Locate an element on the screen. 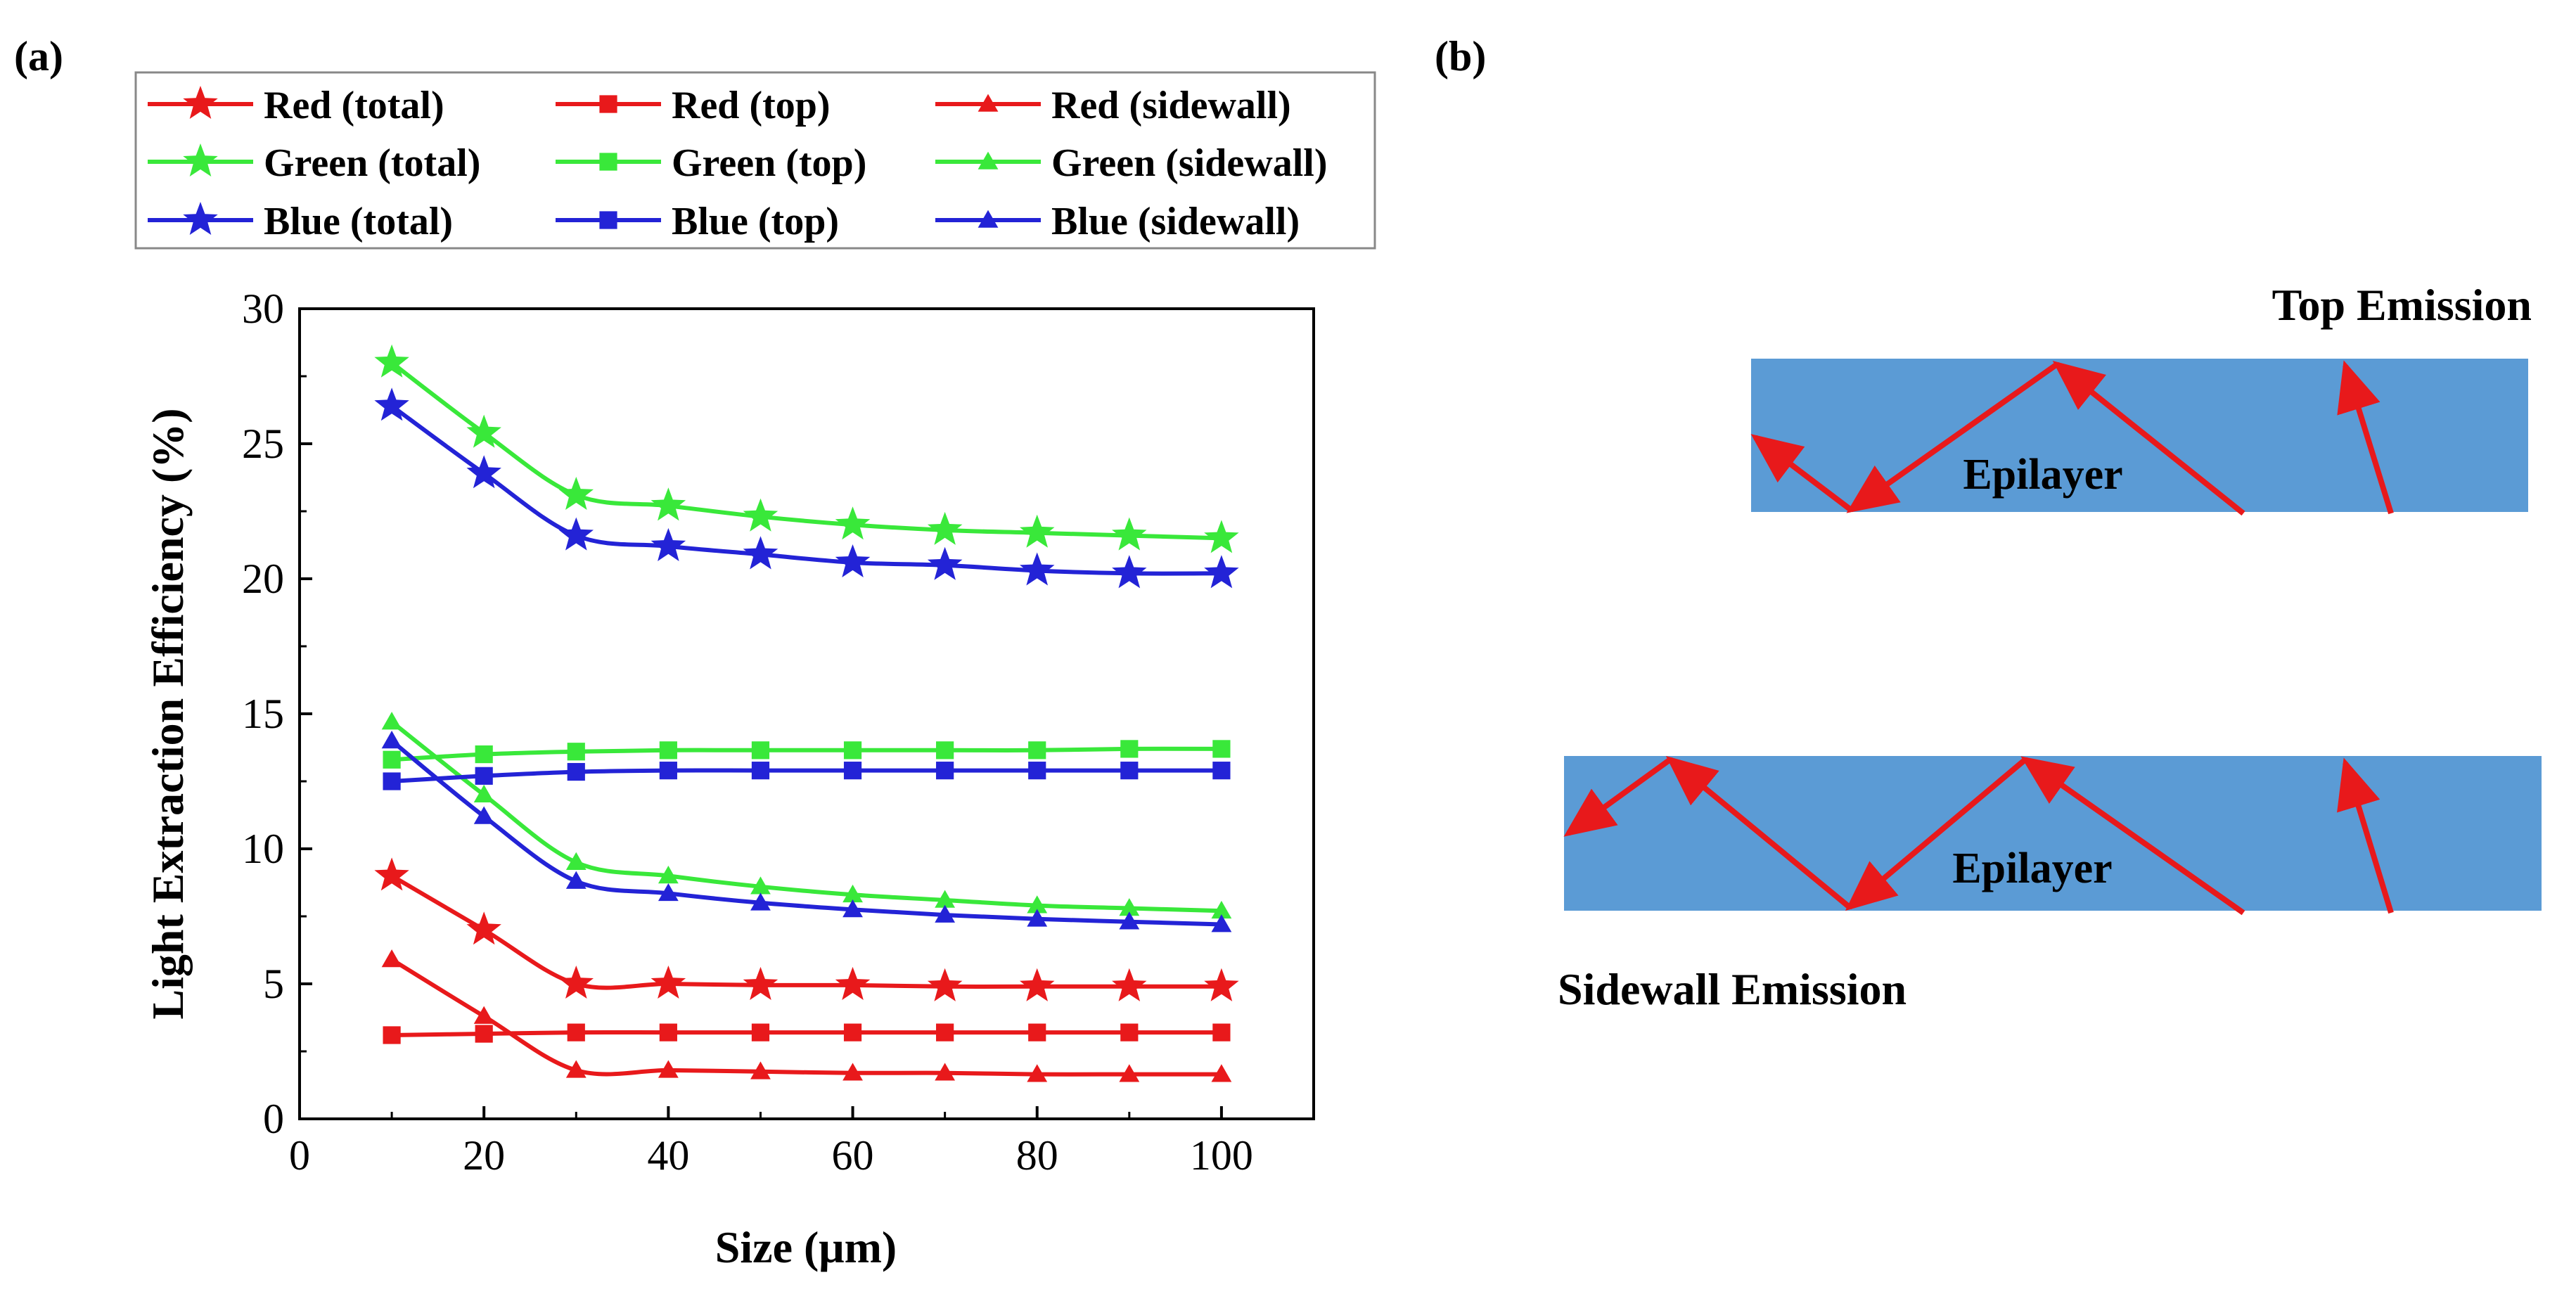 Image resolution: width=2576 pixels, height=1301 pixels. series-green-sidewall is located at coordinates (806, 815).